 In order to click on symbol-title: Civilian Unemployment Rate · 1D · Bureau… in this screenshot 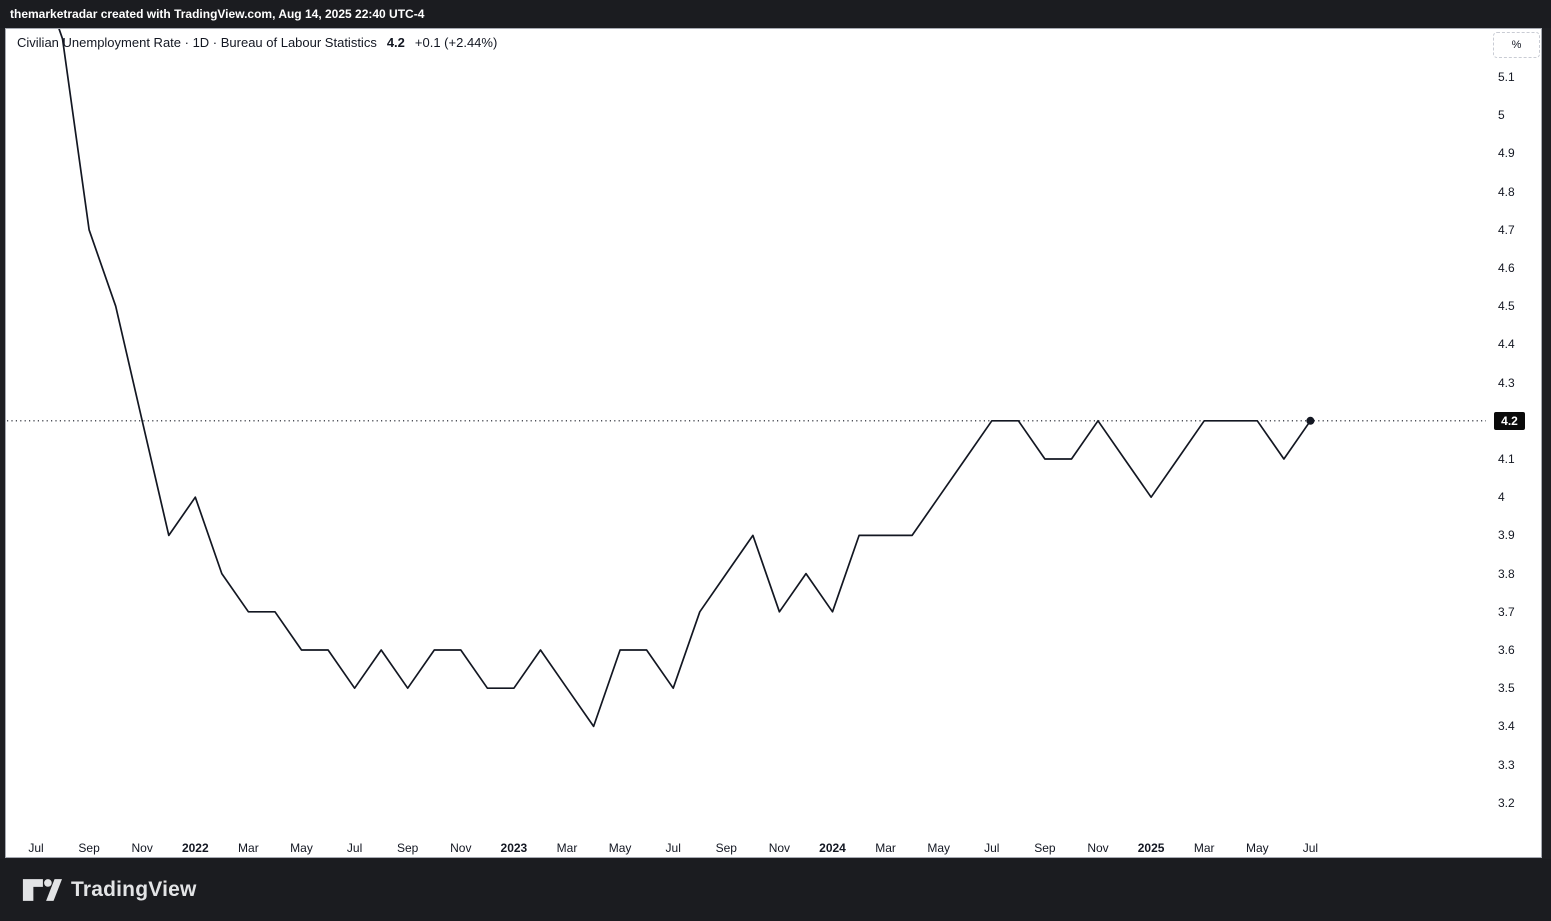, I will do `click(197, 42)`.